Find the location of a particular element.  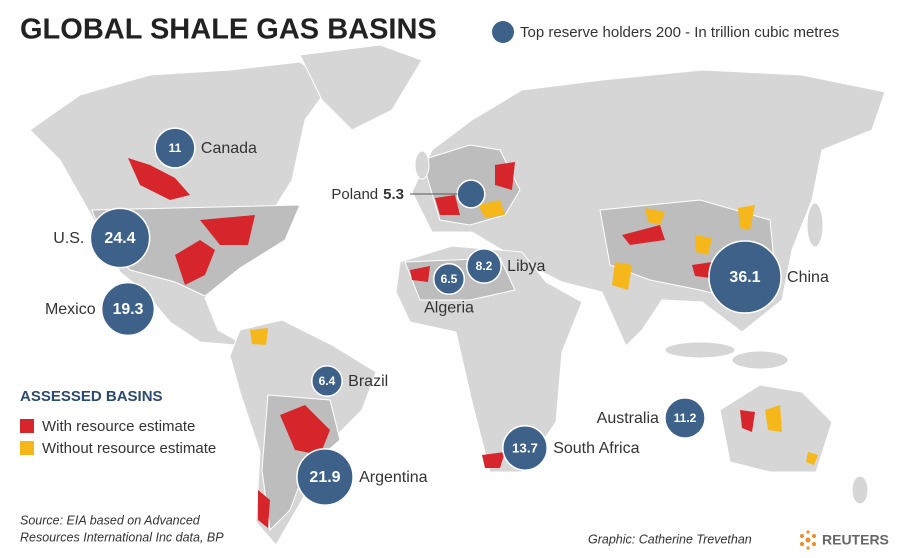

country-label: U.S. is located at coordinates (68, 238).